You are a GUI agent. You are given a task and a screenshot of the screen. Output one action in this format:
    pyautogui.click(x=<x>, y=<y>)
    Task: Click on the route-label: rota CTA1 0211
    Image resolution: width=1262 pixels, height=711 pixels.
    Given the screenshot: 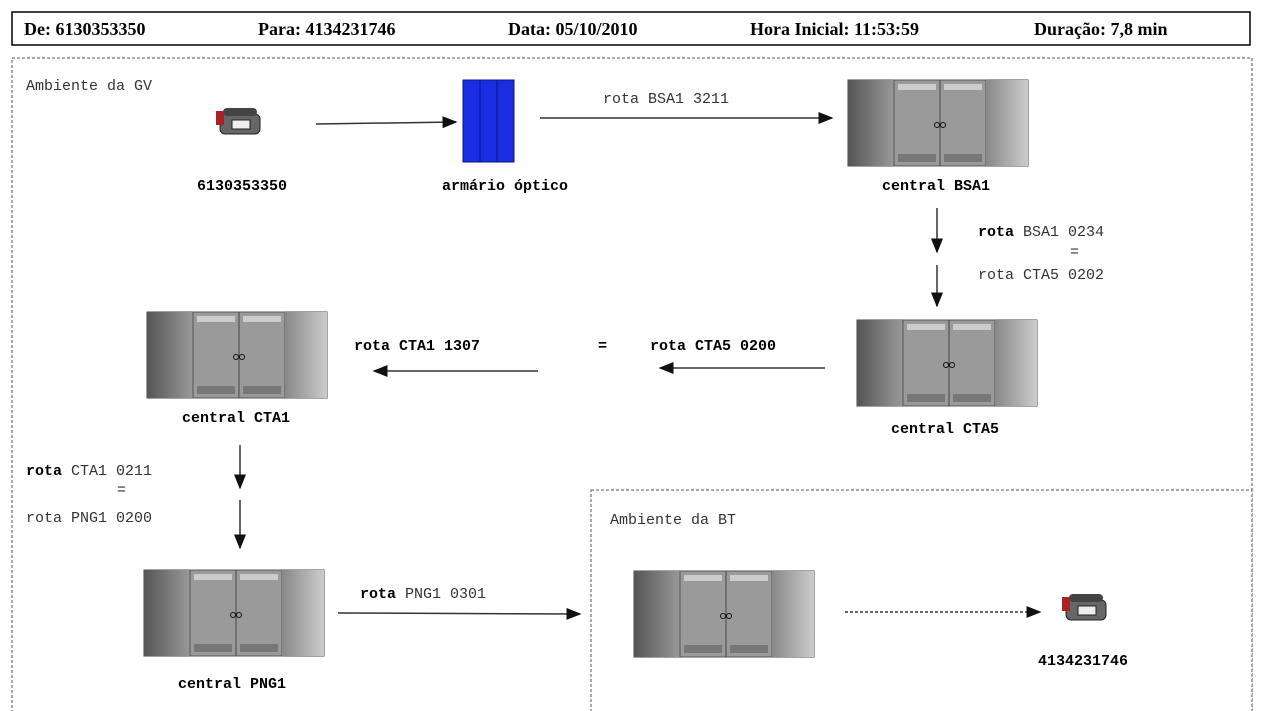 What is the action you would take?
    pyautogui.click(x=89, y=471)
    